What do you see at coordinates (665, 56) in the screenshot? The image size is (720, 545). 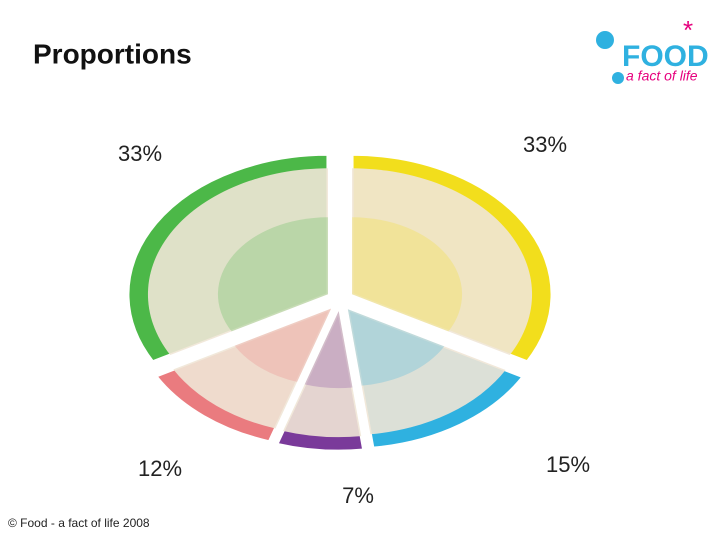 I see `logo-name: FOOD` at bounding box center [665, 56].